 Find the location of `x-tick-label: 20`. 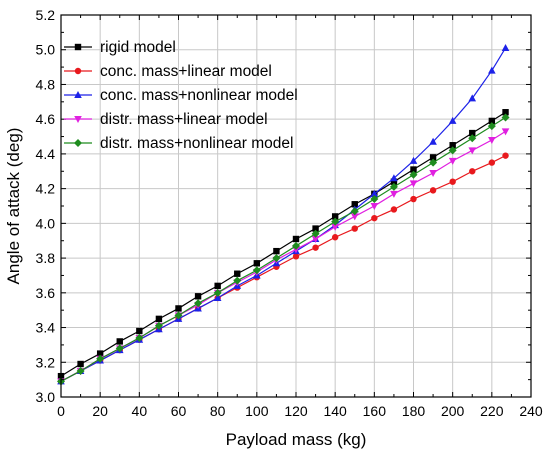

x-tick-label: 20 is located at coordinates (100, 411).